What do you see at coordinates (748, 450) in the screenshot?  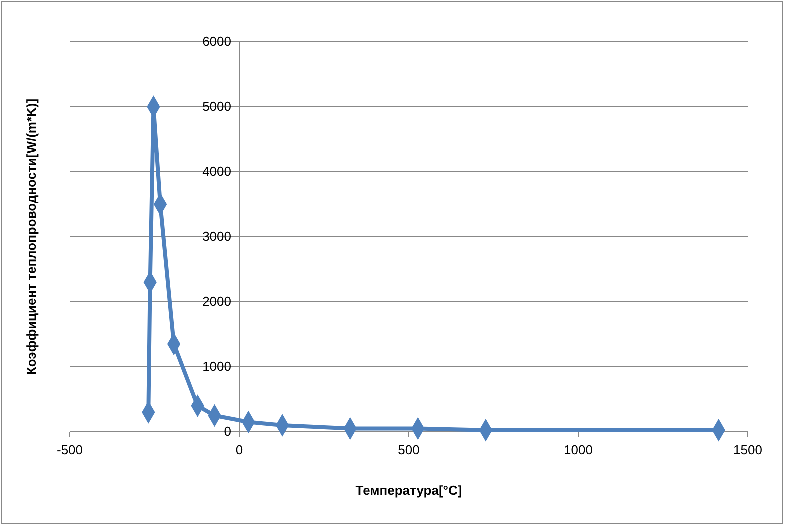 I see `x-tick-label: 1500` at bounding box center [748, 450].